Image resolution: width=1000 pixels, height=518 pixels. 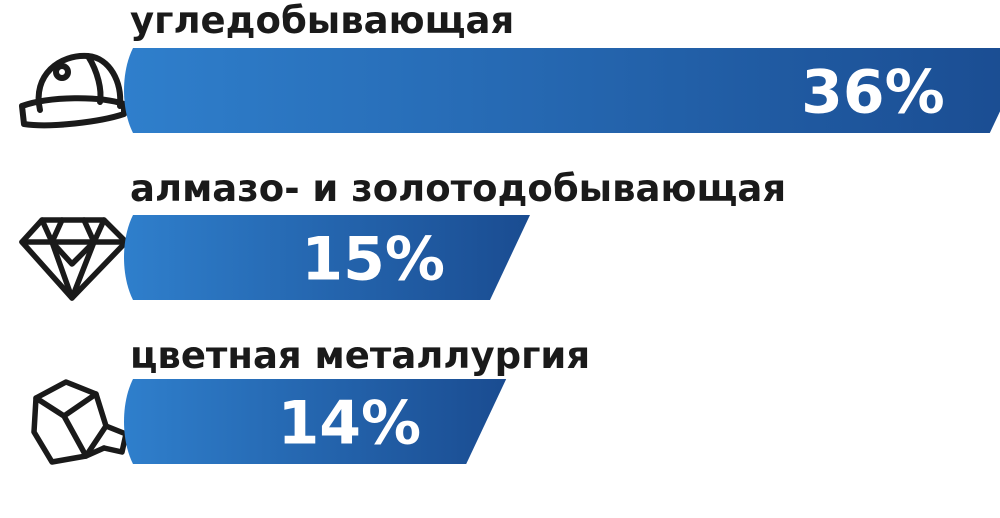 I want to click on value-label: 36%, so click(x=873, y=93).